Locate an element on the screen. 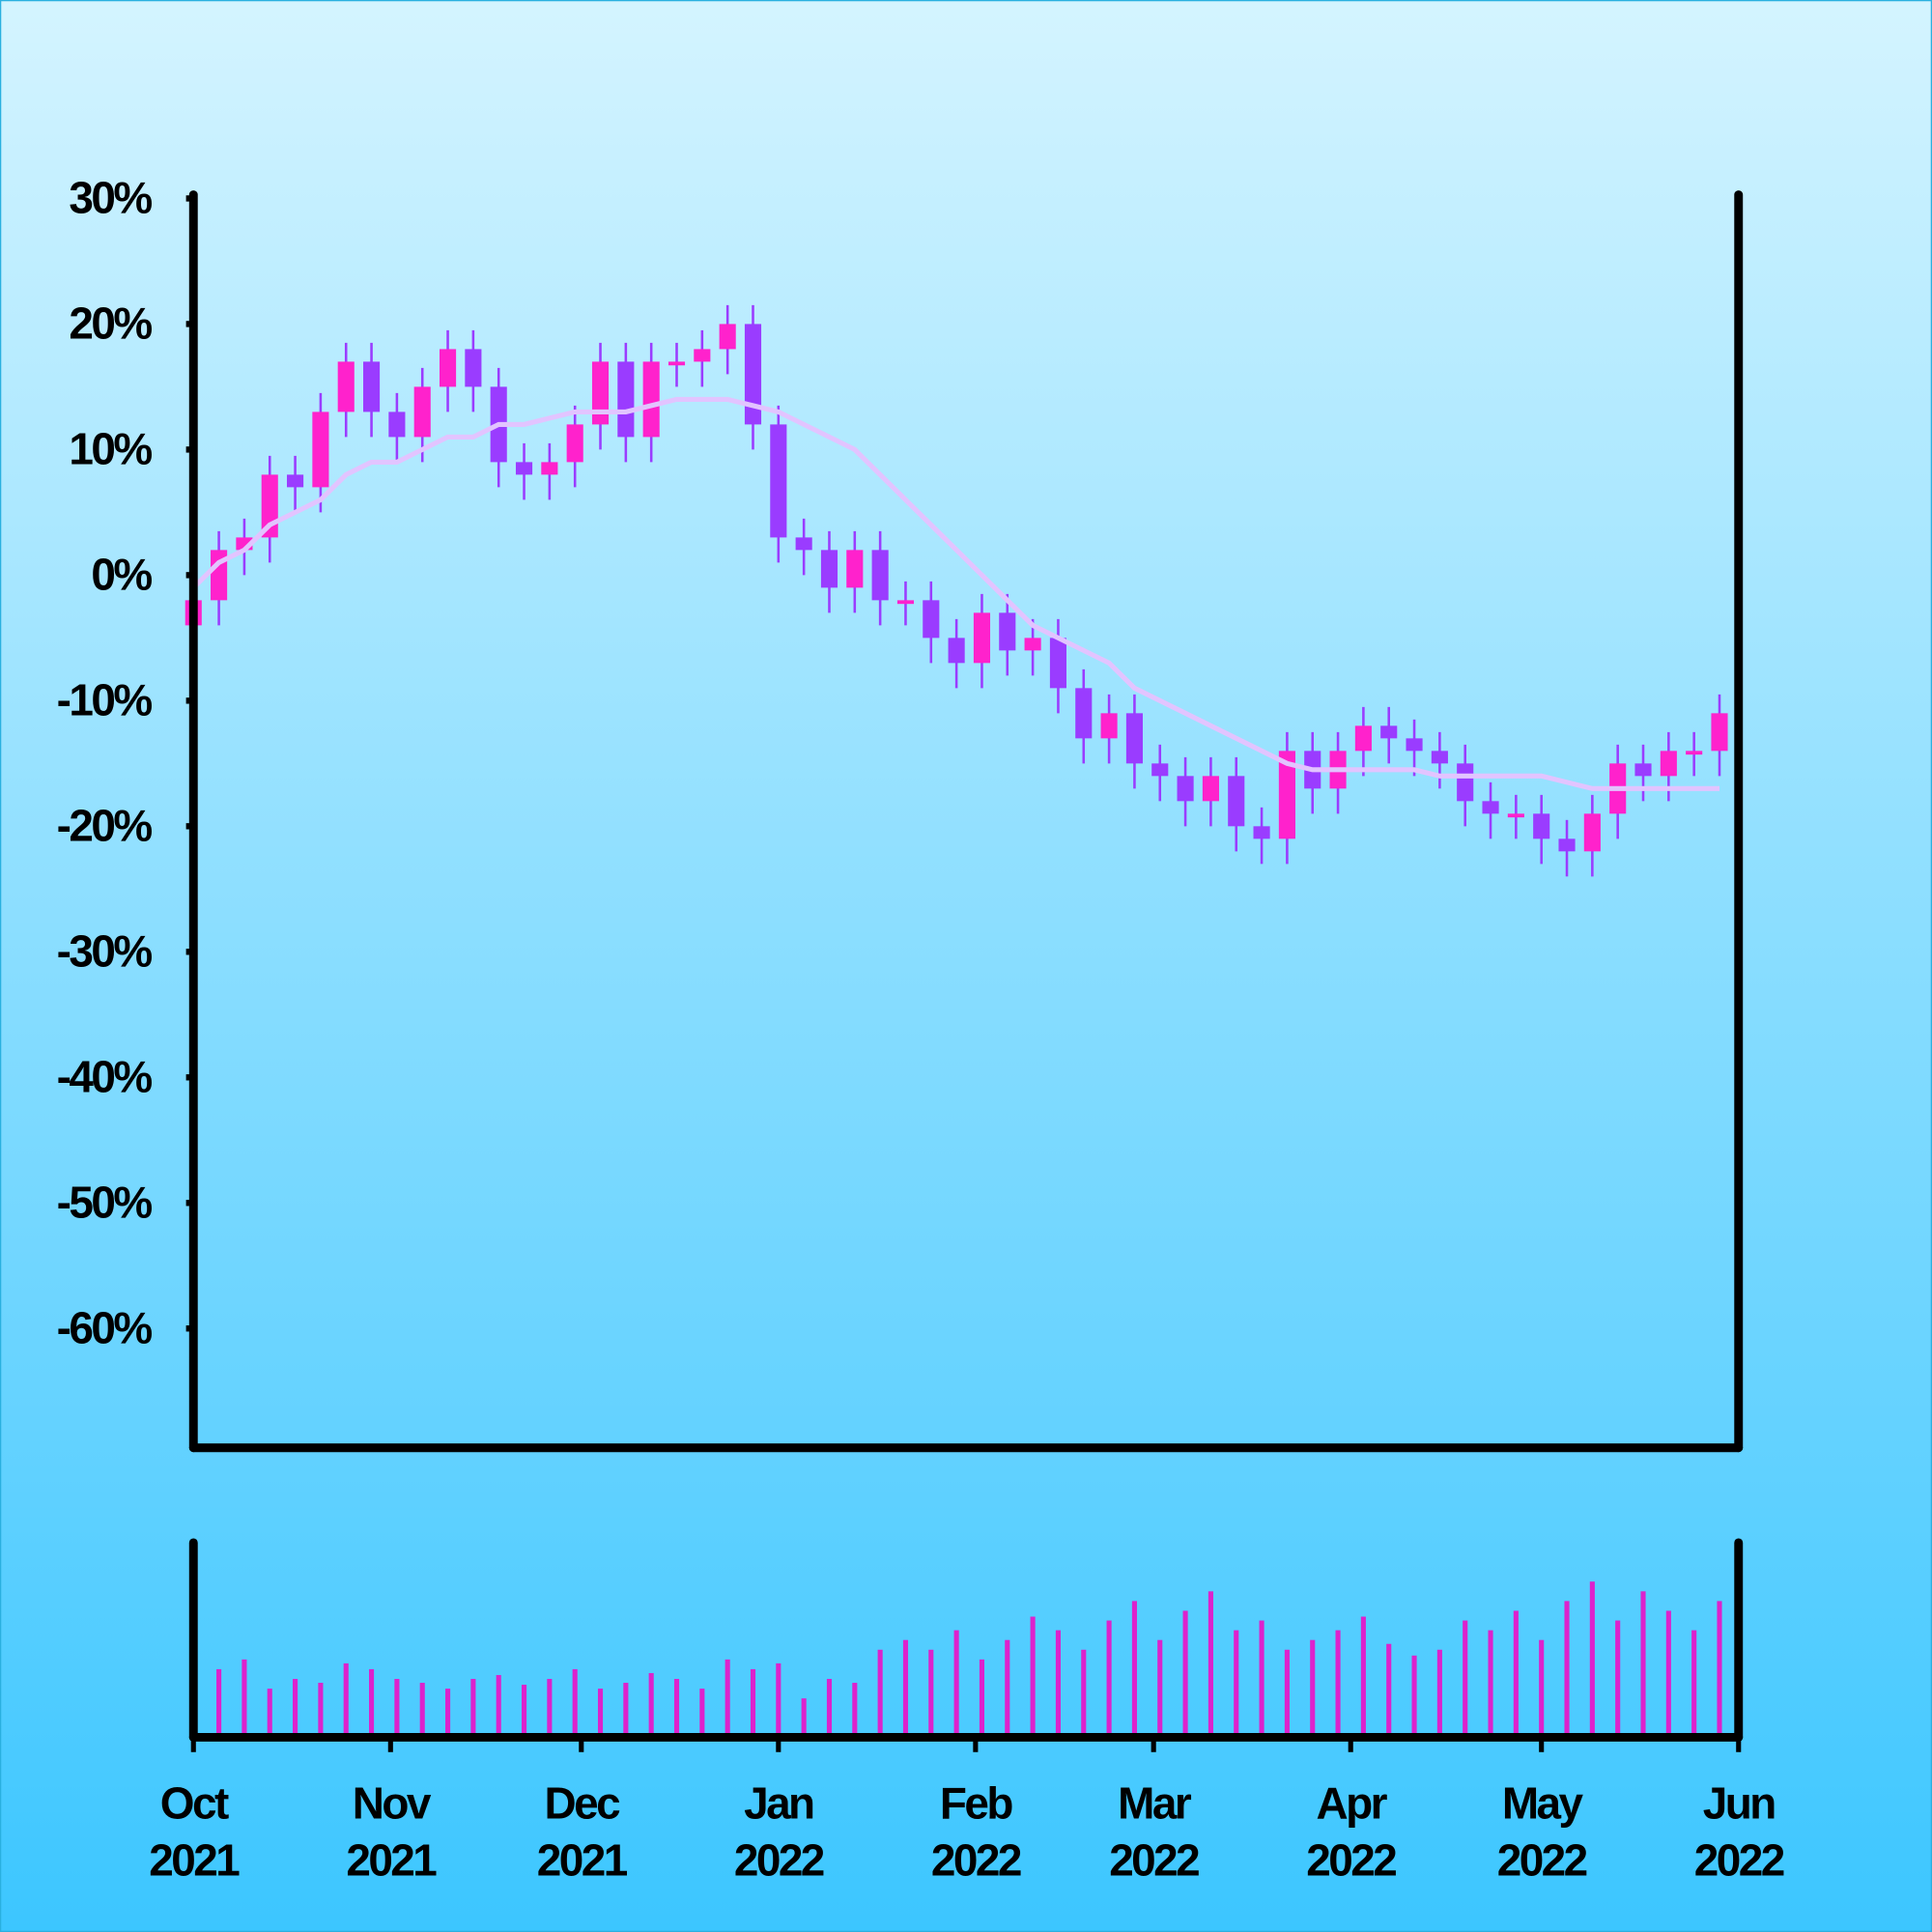 This screenshot has width=1932, height=1932. y-tick-label: 30% is located at coordinates (110, 198).